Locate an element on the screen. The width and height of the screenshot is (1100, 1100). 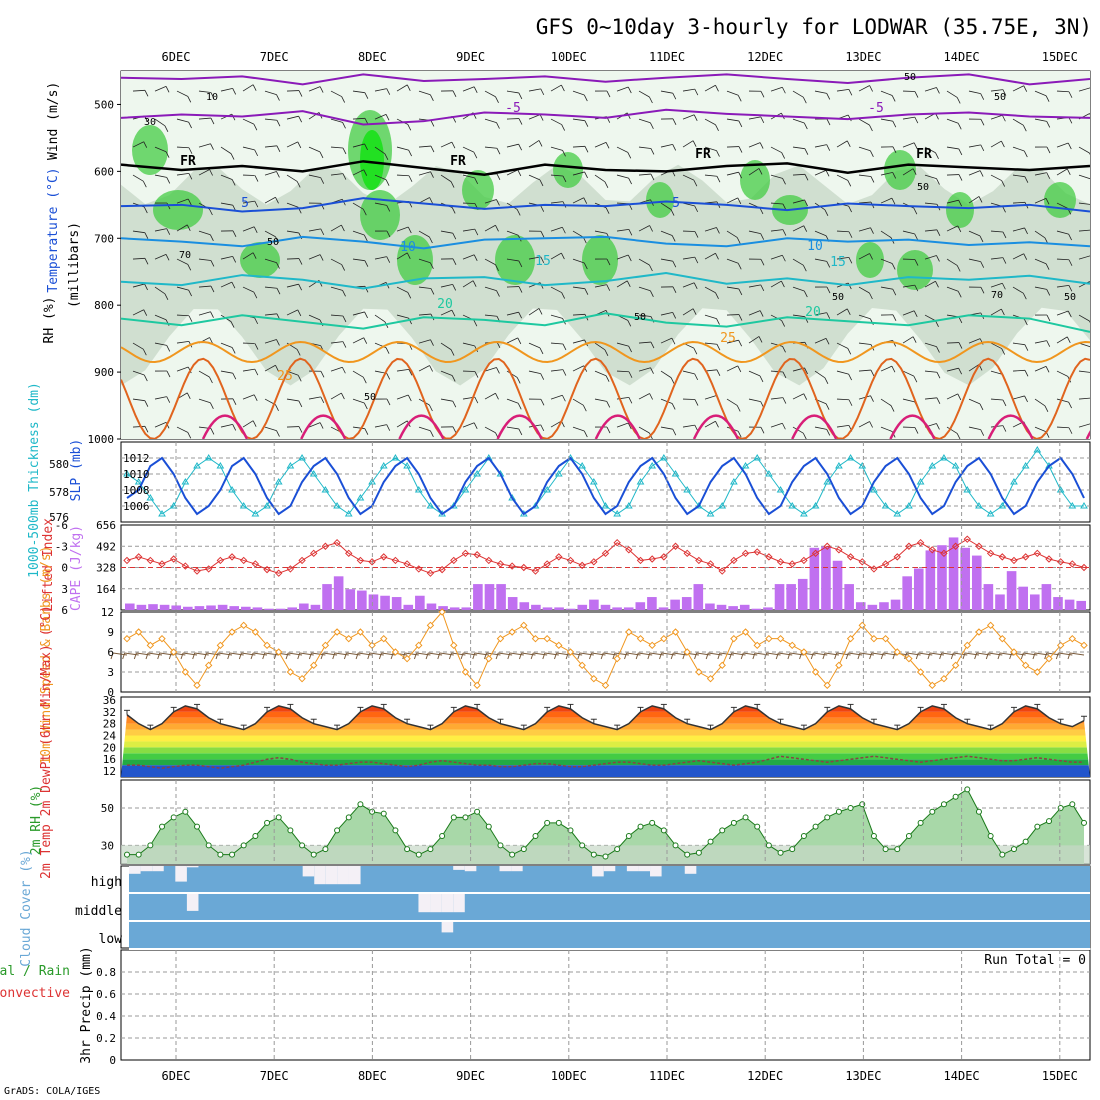
isotherm-35C is located at coordinates (323, 426).